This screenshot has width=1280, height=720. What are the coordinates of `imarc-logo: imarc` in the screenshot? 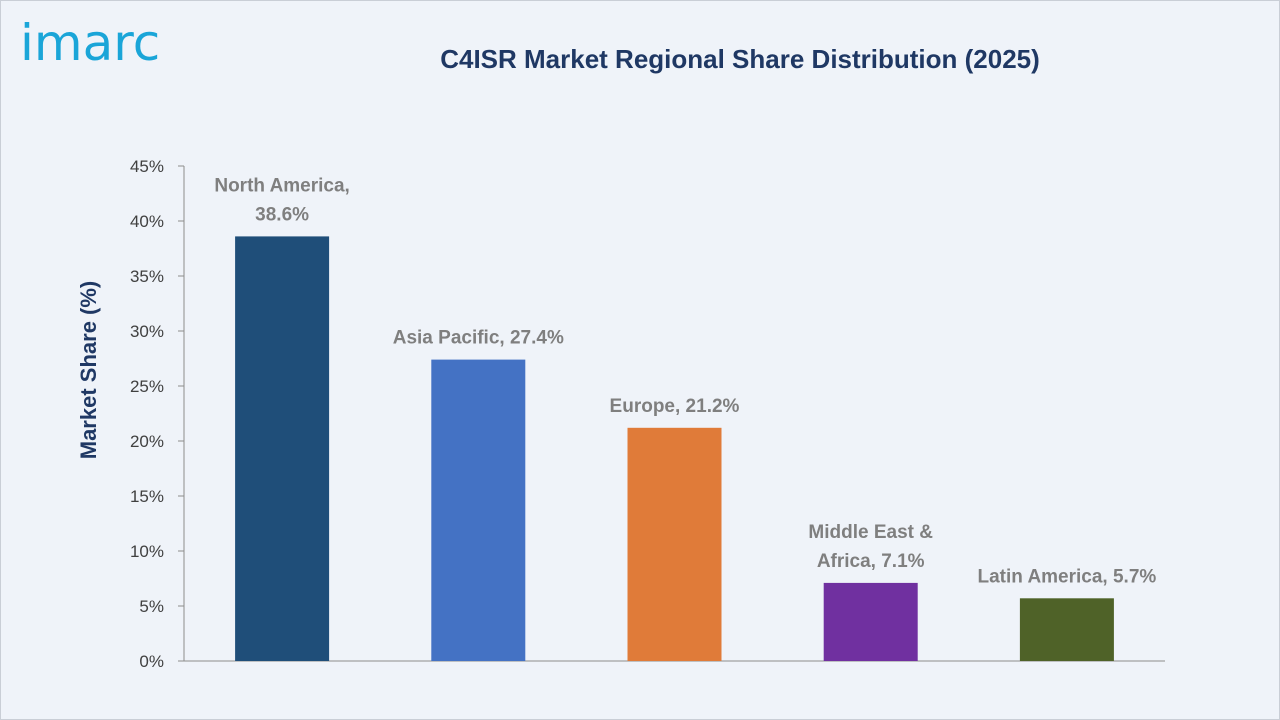 It's located at (90, 43).